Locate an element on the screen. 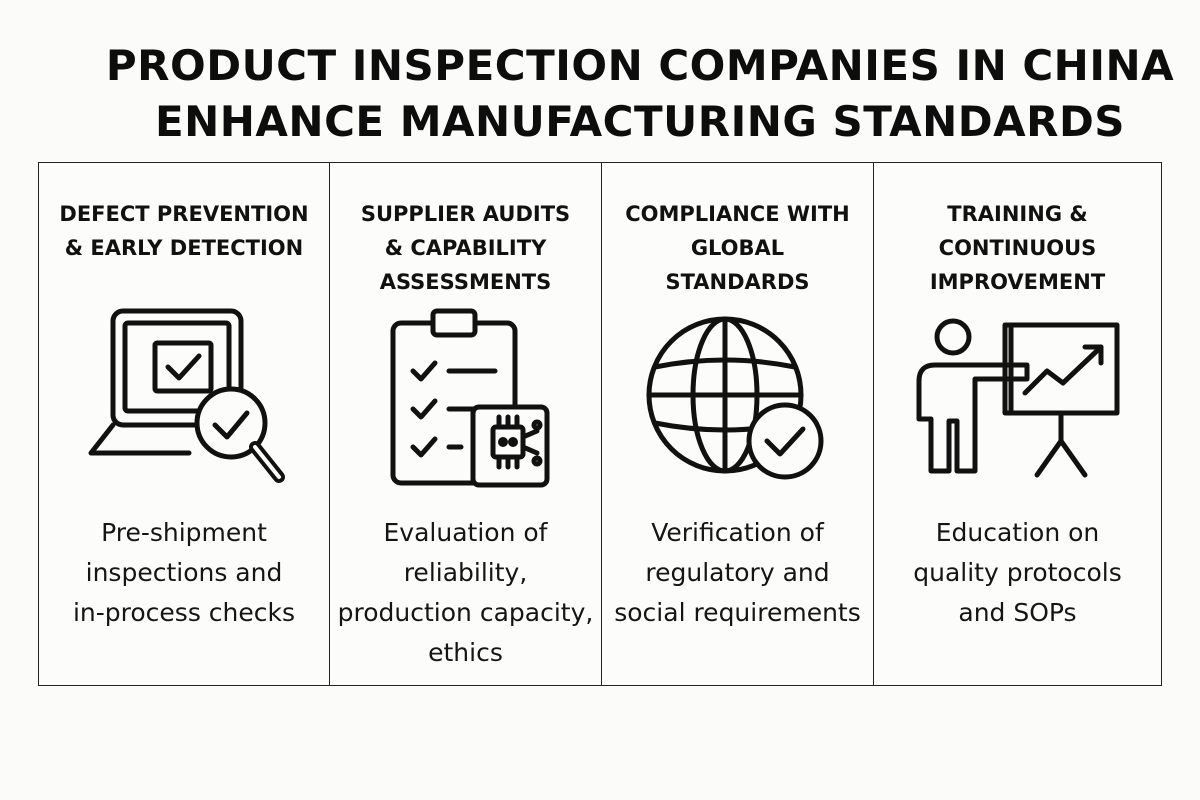  panel-description-line: quality protocols is located at coordinates (1017, 572).